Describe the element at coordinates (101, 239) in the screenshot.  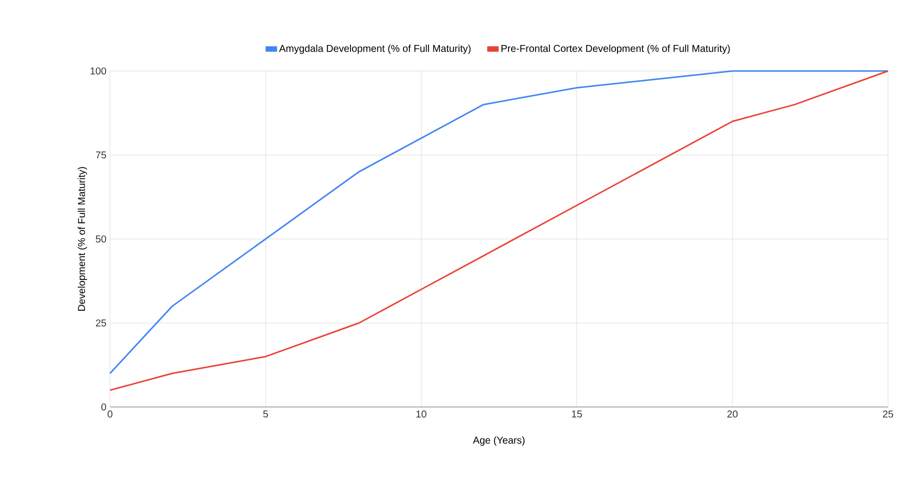
I see `y-tick-label: 50` at that location.